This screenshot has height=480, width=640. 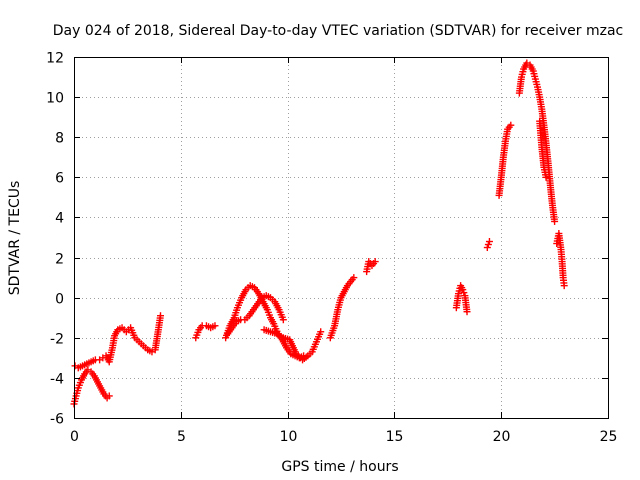 What do you see at coordinates (59, 260) in the screenshot?
I see `y-tick-label: 2` at bounding box center [59, 260].